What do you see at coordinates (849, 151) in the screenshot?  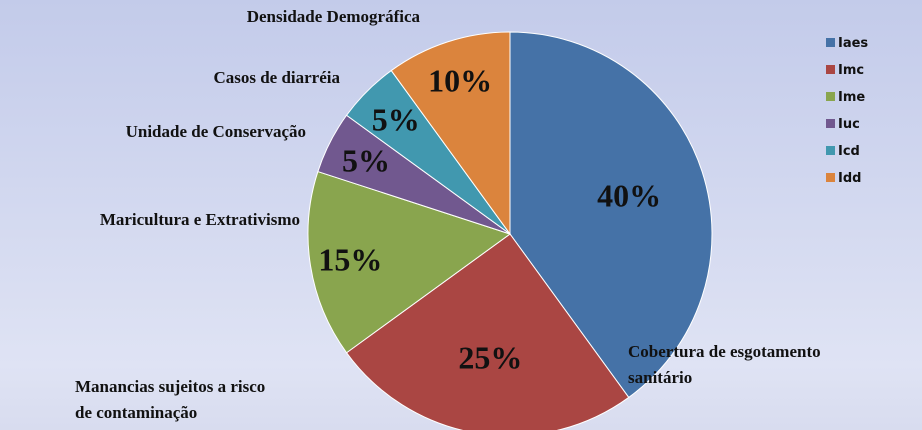 I see `legend-label: Icd` at bounding box center [849, 151].